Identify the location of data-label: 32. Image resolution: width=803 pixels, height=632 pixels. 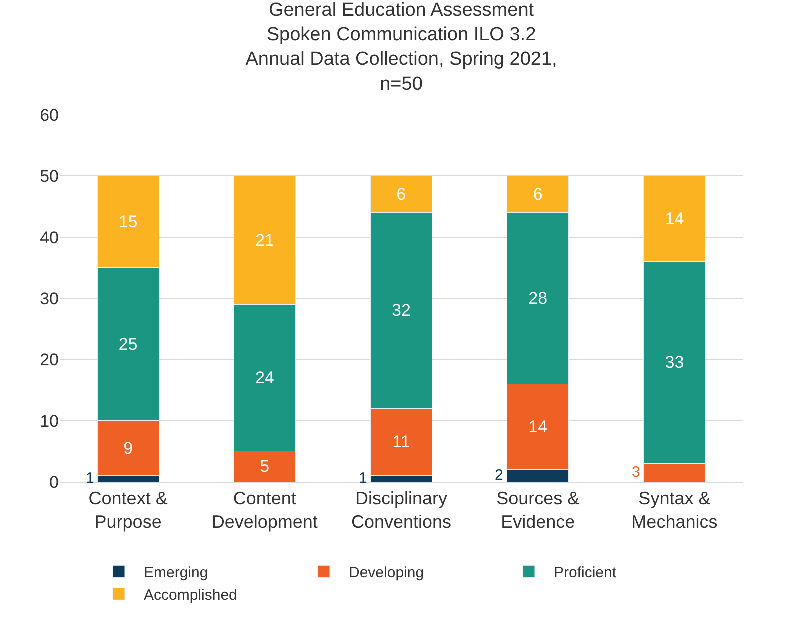
(401, 310).